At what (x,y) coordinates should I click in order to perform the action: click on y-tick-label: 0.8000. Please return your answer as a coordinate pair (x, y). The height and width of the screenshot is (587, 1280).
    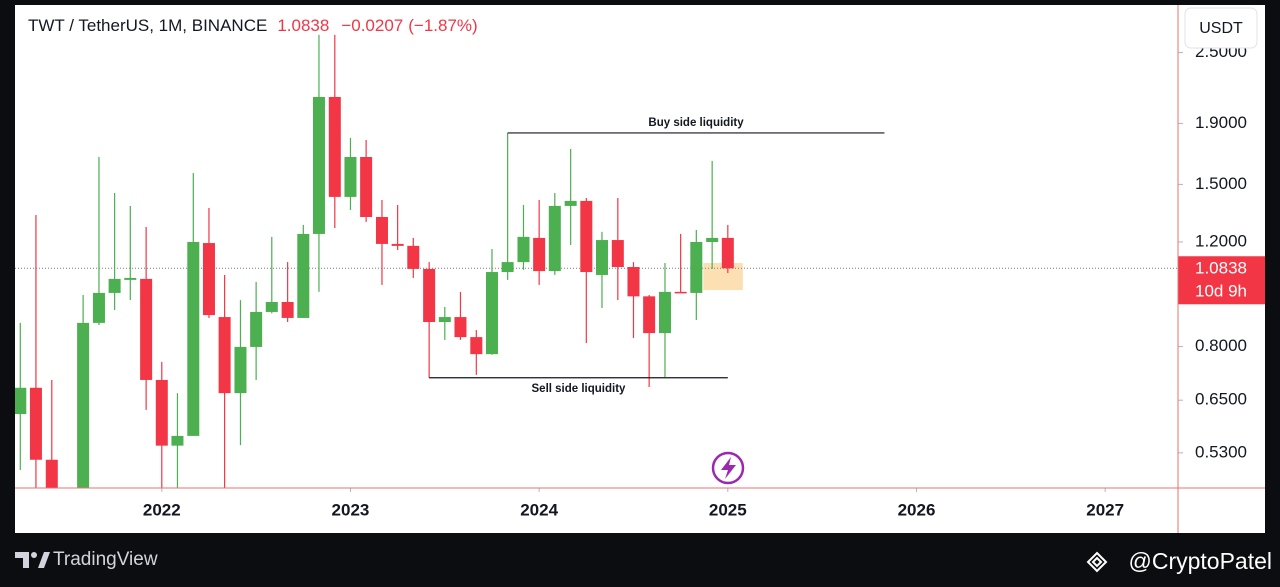
    Looking at the image, I should click on (1221, 345).